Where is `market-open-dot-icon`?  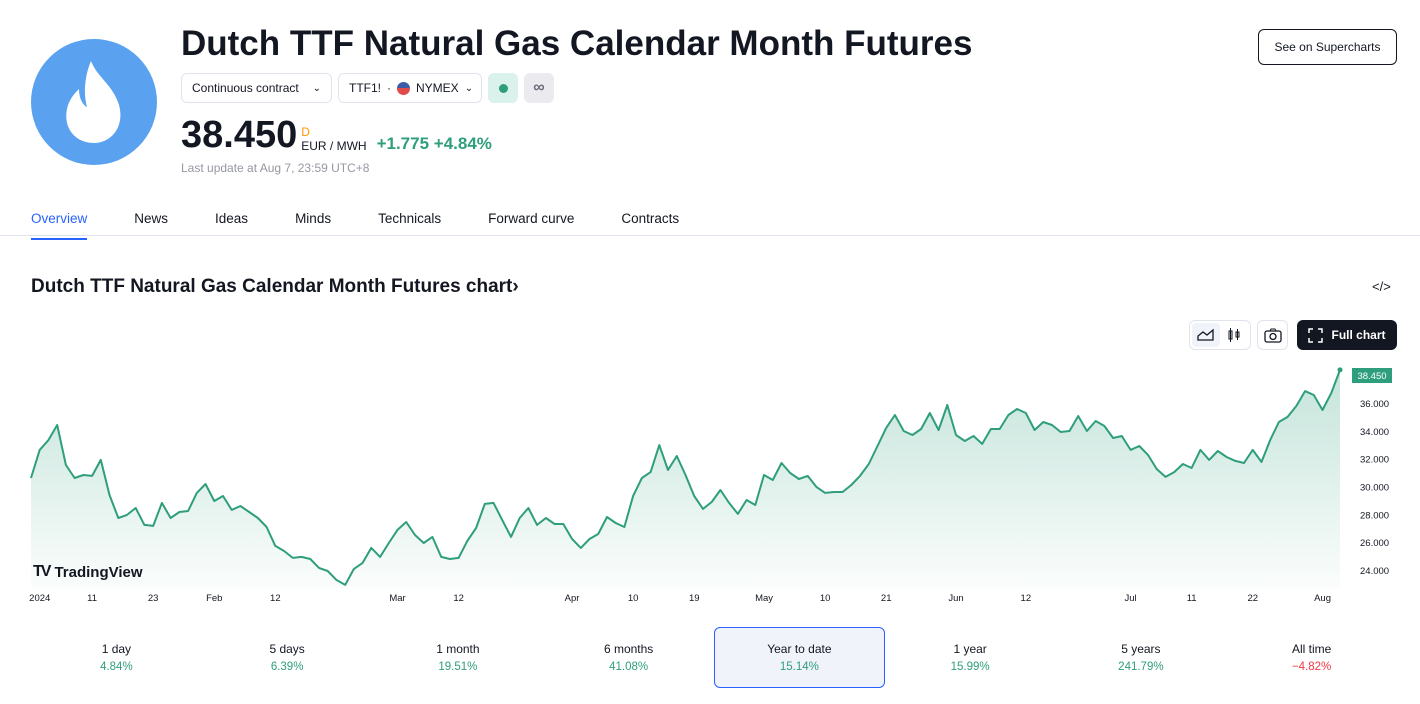 market-open-dot-icon is located at coordinates (503, 88).